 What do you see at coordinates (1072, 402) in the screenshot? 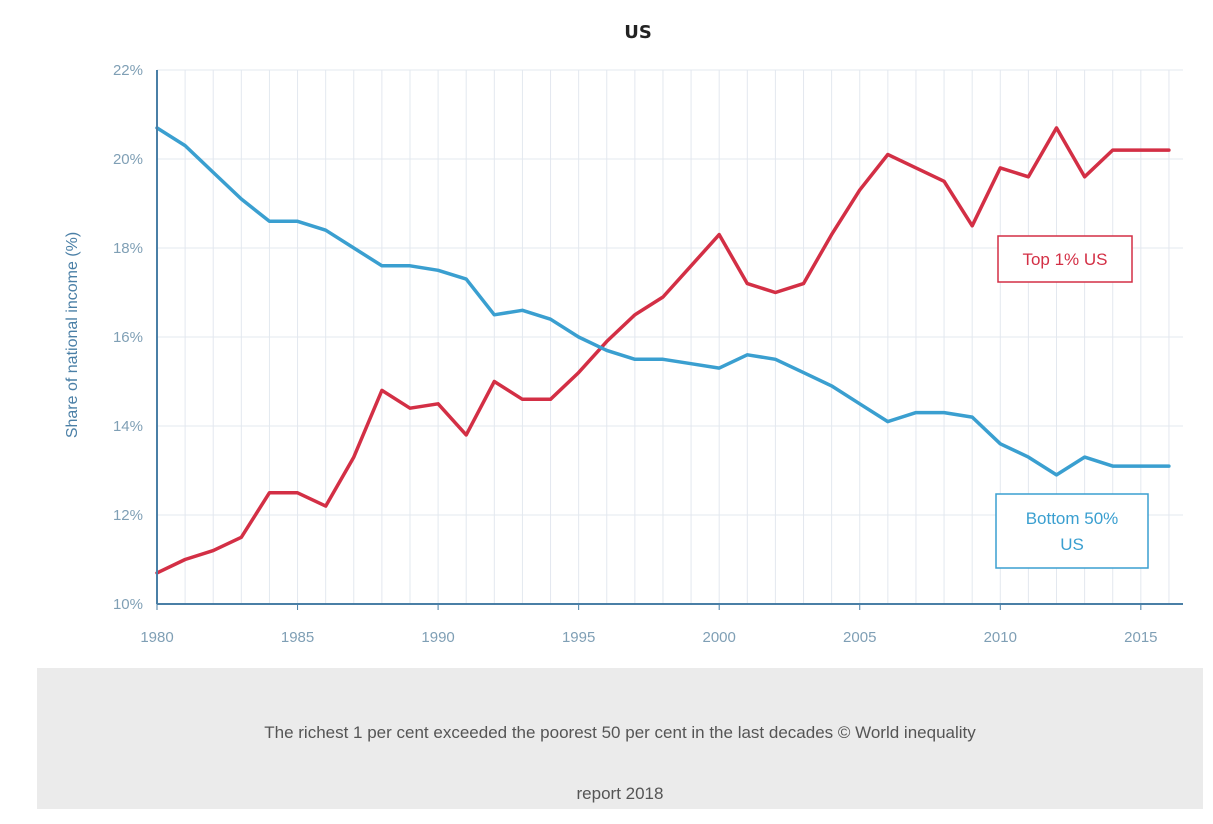
I see `series-labels: Top 1% US Bottom 50% US` at bounding box center [1072, 402].